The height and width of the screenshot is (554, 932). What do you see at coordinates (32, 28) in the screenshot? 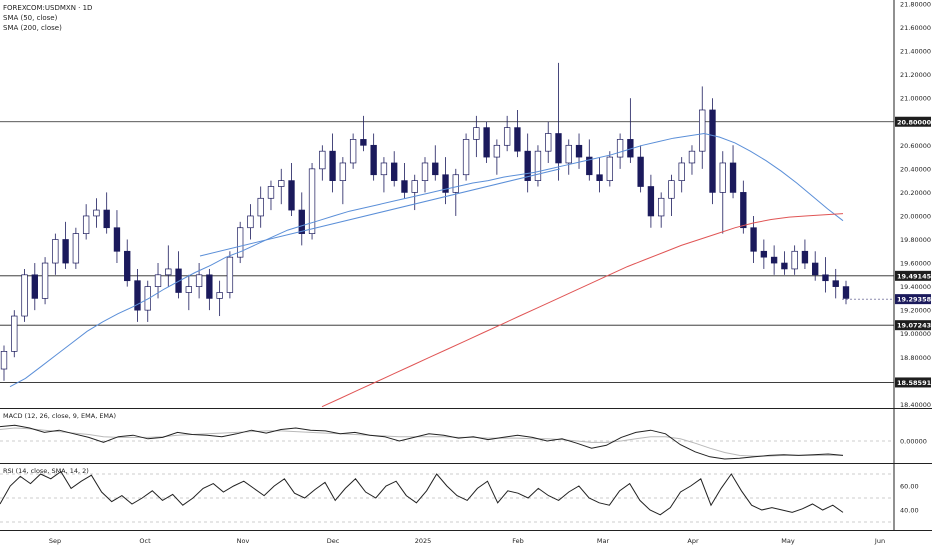
I see `sma200-legend-label: SMA (200, close)` at bounding box center [32, 28].